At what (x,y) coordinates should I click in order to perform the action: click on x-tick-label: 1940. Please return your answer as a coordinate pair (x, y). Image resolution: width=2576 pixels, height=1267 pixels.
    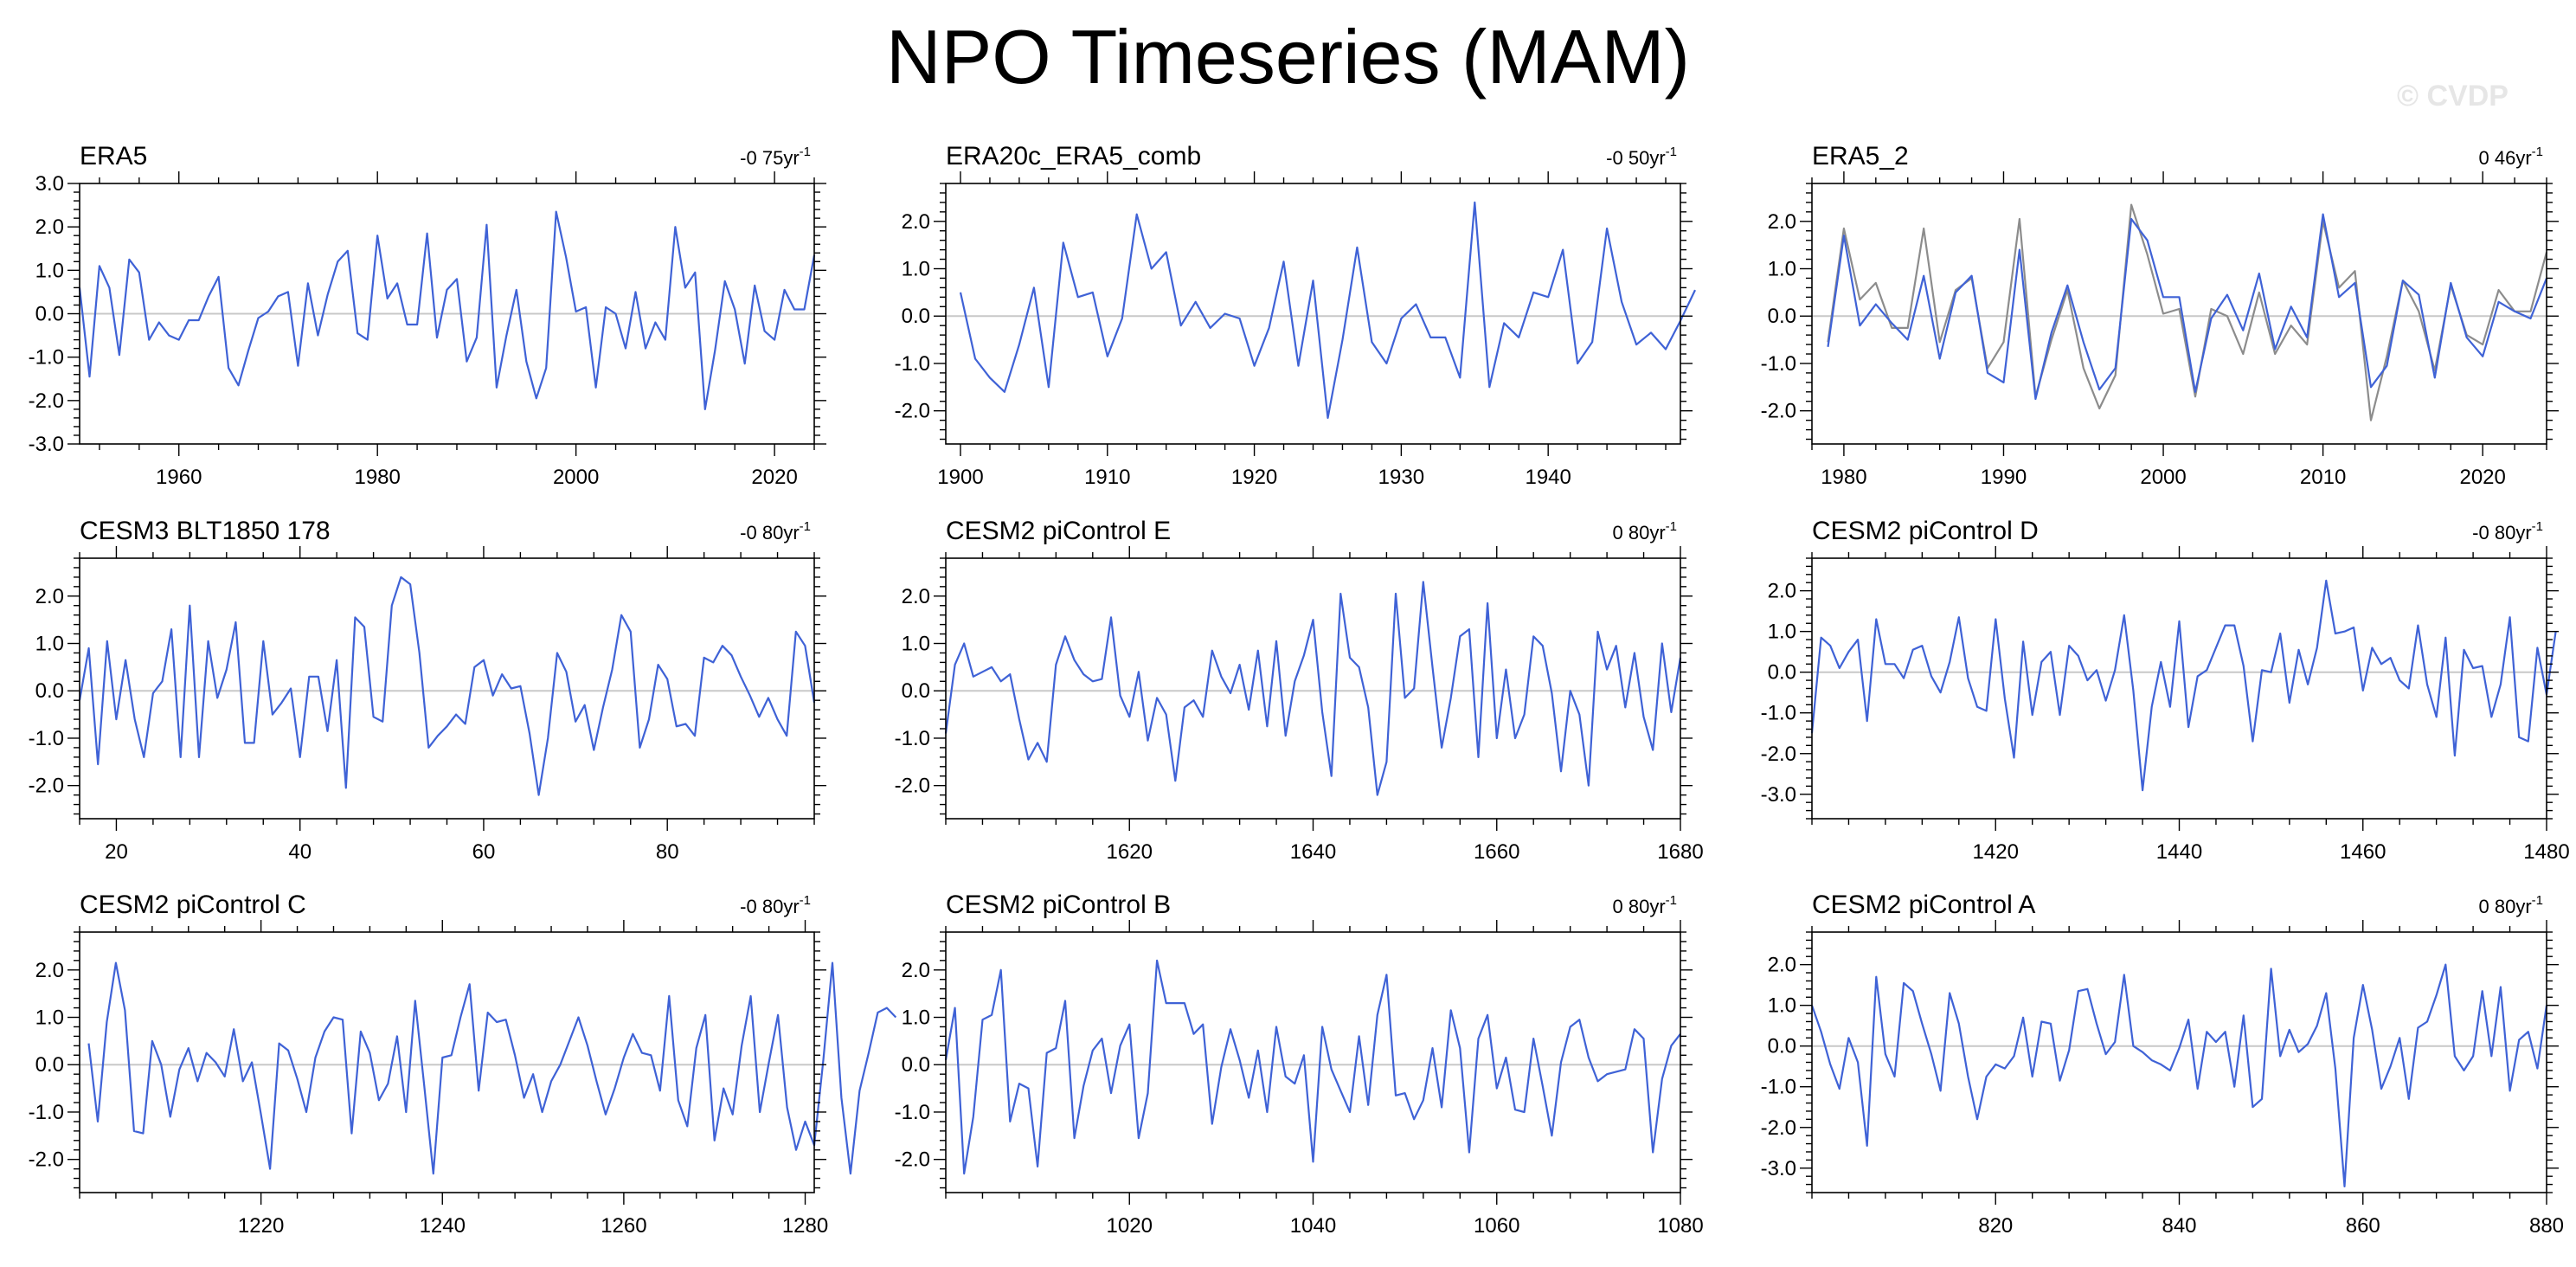
    Looking at the image, I should click on (1548, 478).